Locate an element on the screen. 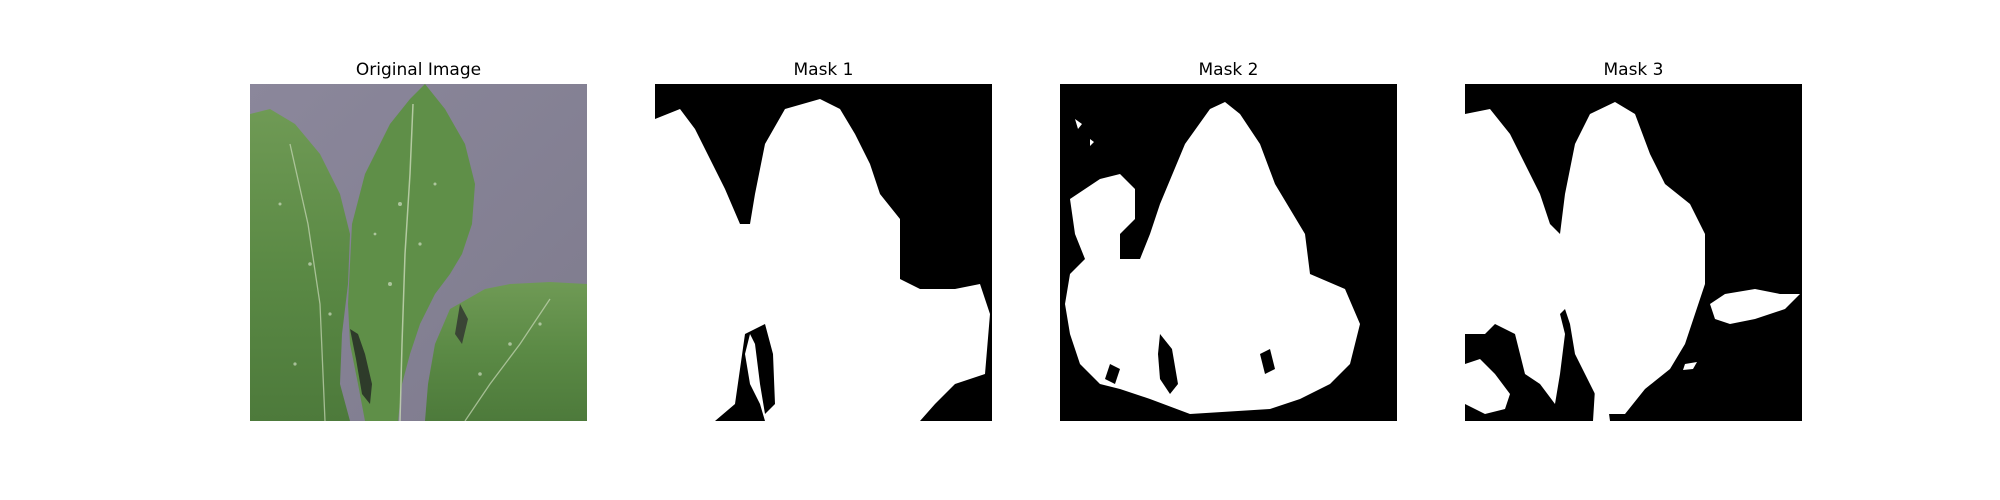 This screenshot has width=2000, height=500. panel-mask-2: Mask 2 is located at coordinates (1228, 239).